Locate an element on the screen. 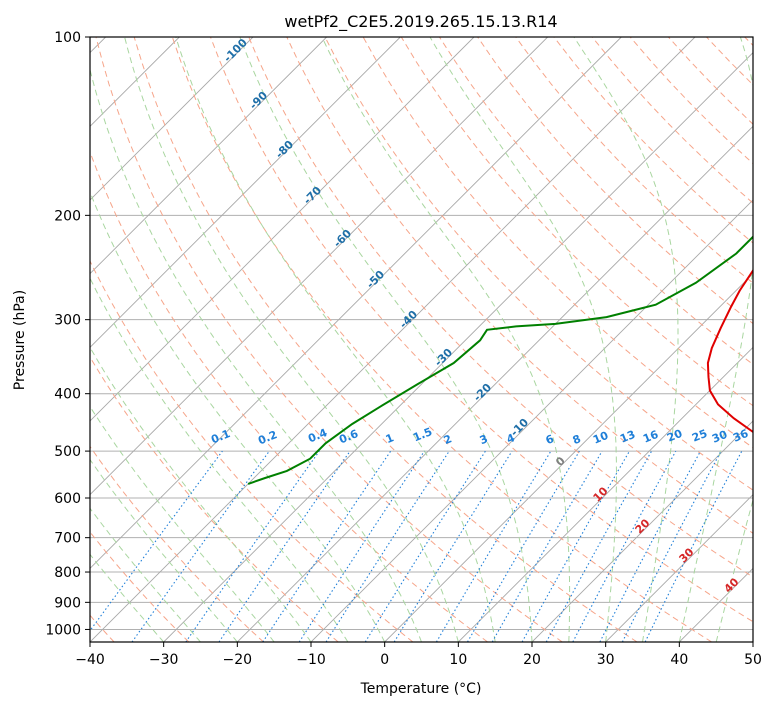  y-axis-ticks: 1000 900 800 700 600 500 400 300 200 100 is located at coordinates (67, 334).